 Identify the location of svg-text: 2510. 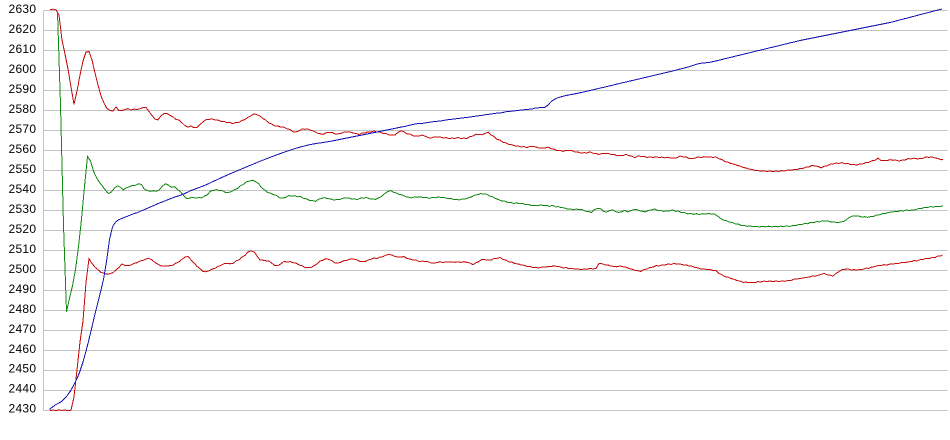
(22, 249).